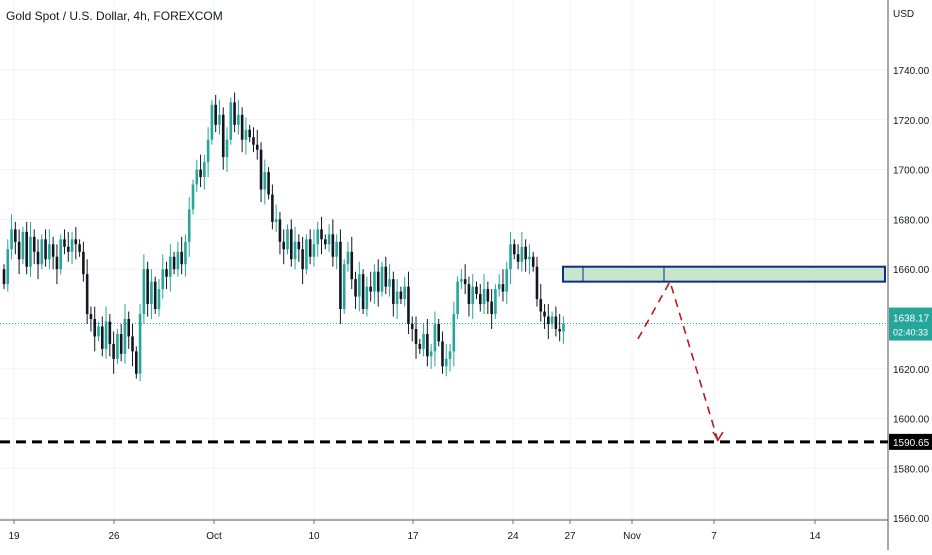 This screenshot has width=932, height=555. I want to click on x-tick-label: 10, so click(314, 536).